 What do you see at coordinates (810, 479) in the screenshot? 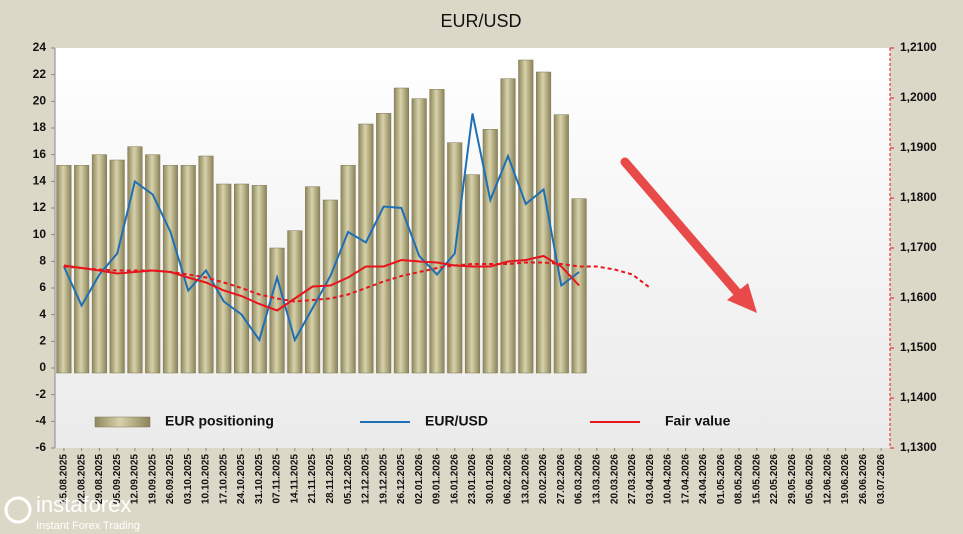
I see `x-tick-label: 05.06.2026` at bounding box center [810, 479].